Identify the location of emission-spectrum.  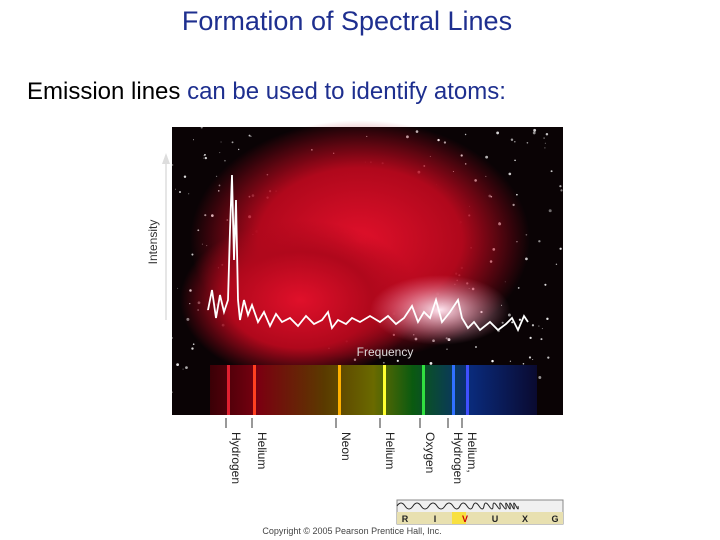
(373, 390).